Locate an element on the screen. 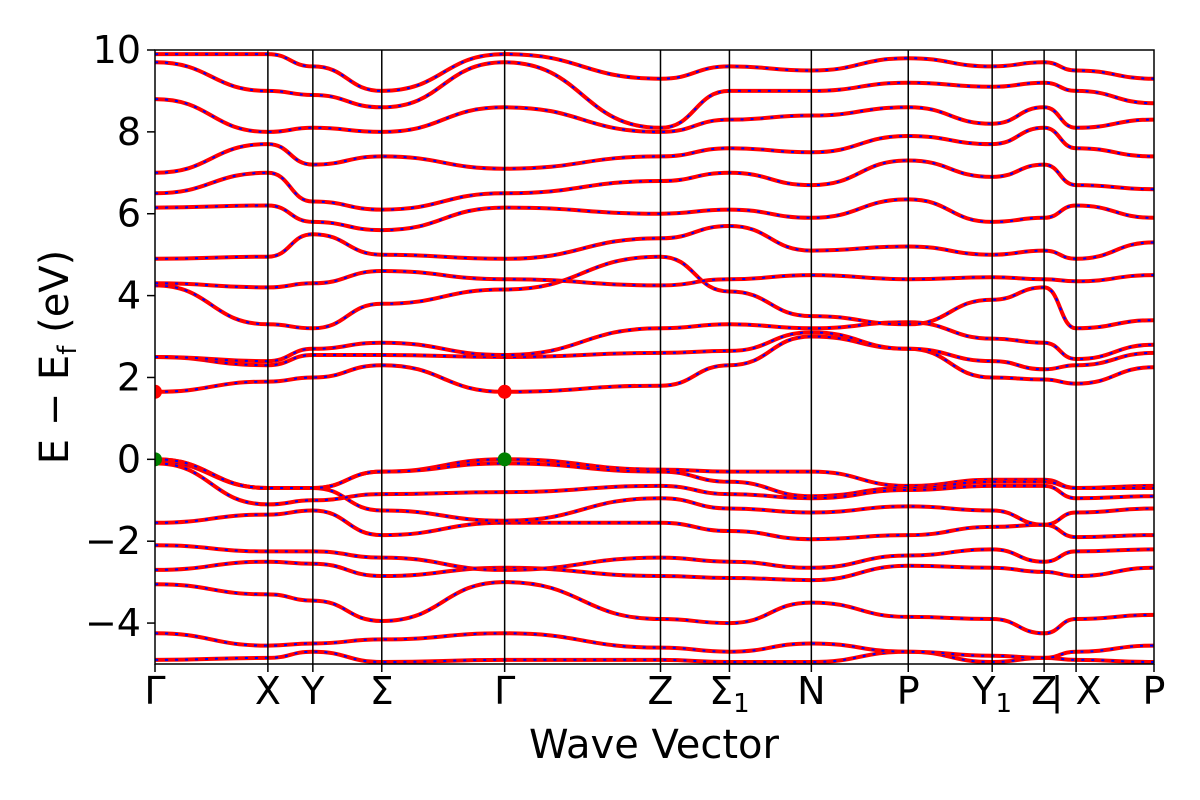  extrema-markers-layer is located at coordinates (333, 425).